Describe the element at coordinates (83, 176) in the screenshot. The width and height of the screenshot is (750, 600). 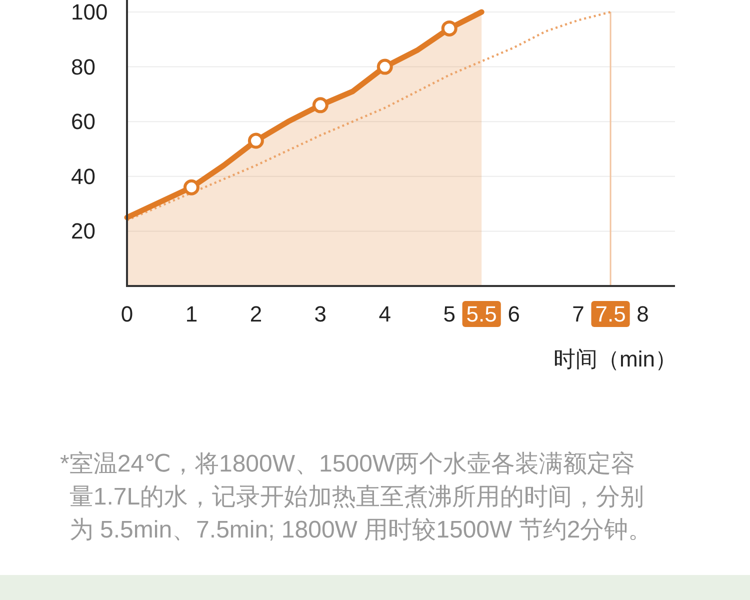
I see `y-tick-label: 40` at that location.